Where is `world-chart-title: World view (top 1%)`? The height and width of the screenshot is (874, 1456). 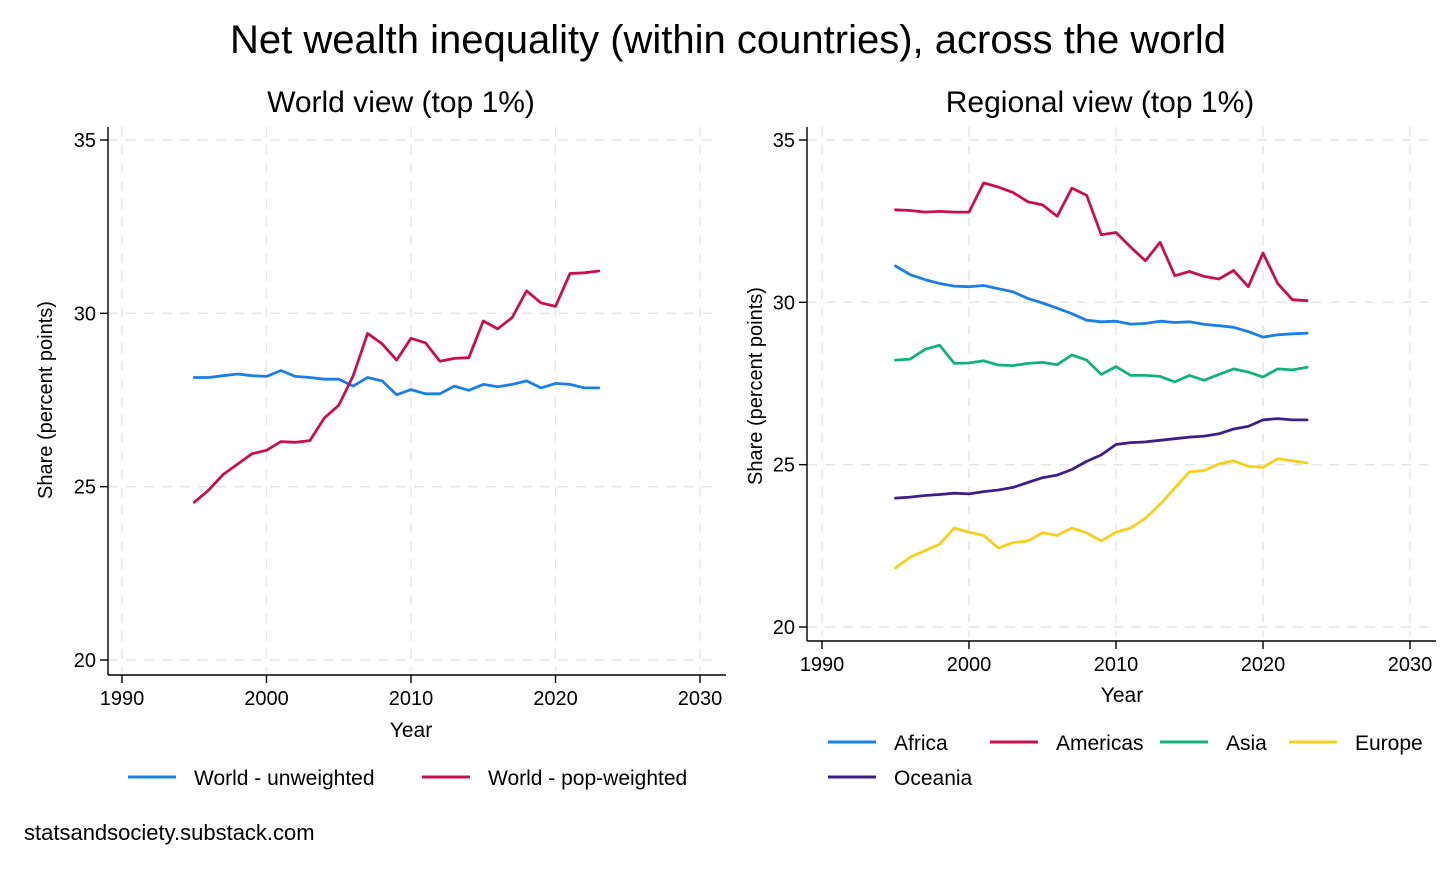
world-chart-title: World view (top 1%) is located at coordinates (401, 102).